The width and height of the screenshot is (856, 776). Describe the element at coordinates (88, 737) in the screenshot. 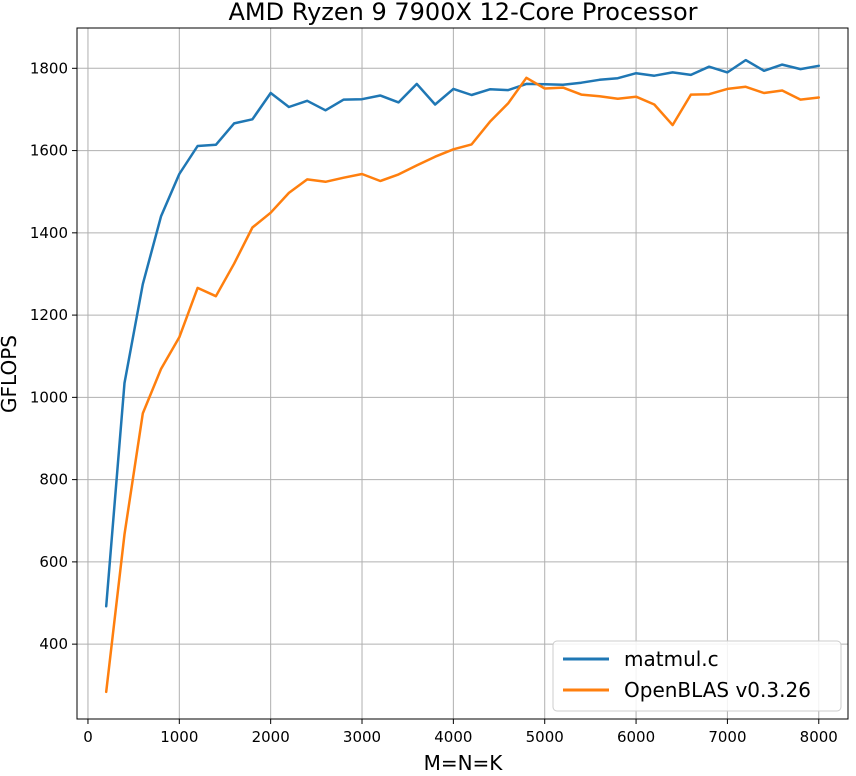

I see `x-tick-label: 0` at that location.